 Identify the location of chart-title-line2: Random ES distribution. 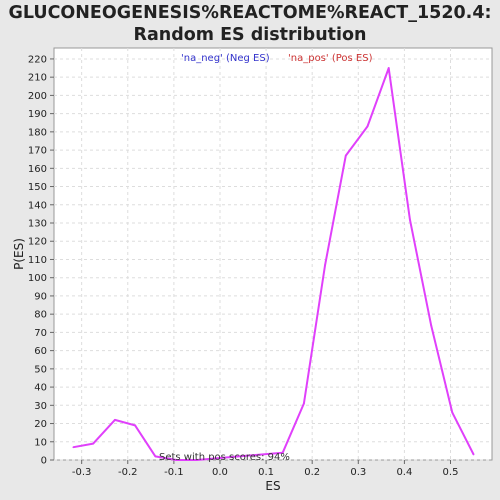
(250, 35).